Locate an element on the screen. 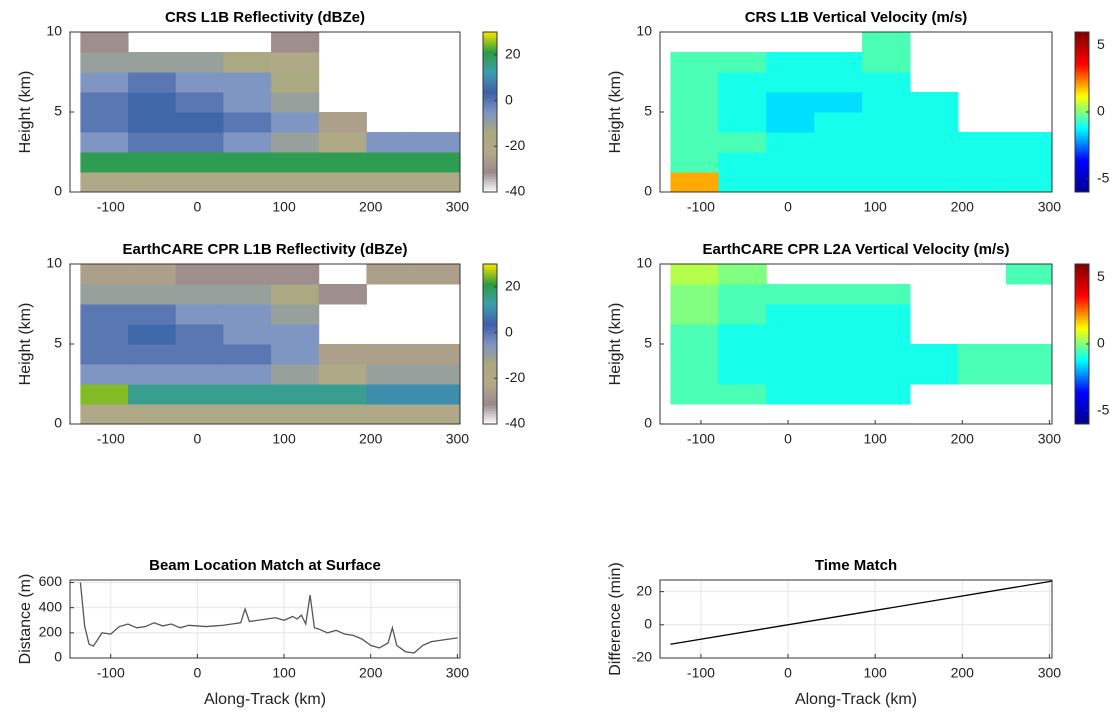 The height and width of the screenshot is (721, 1112). colorbar-tick-label: -5 is located at coordinates (1103, 409).